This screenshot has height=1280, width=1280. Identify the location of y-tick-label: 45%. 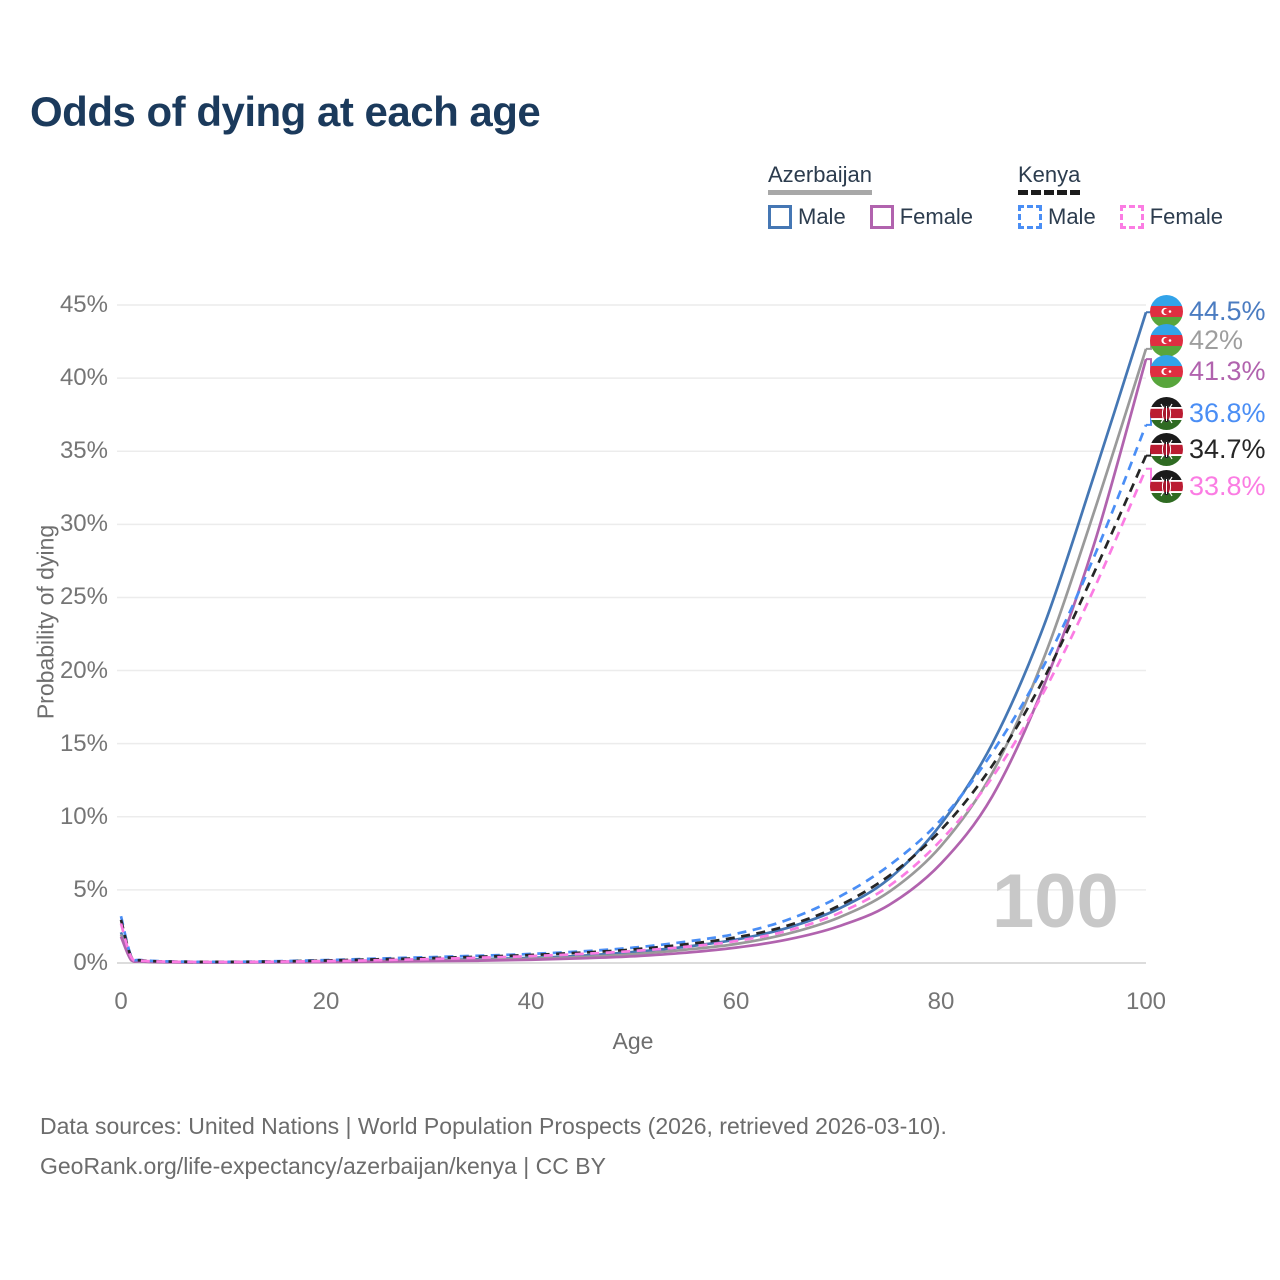
(83, 304).